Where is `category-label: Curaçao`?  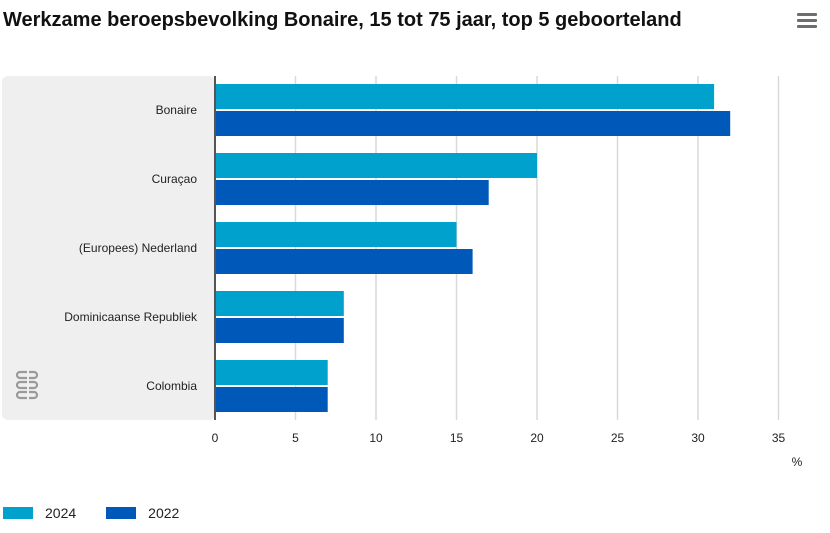 category-label: Curaçao is located at coordinates (175, 179).